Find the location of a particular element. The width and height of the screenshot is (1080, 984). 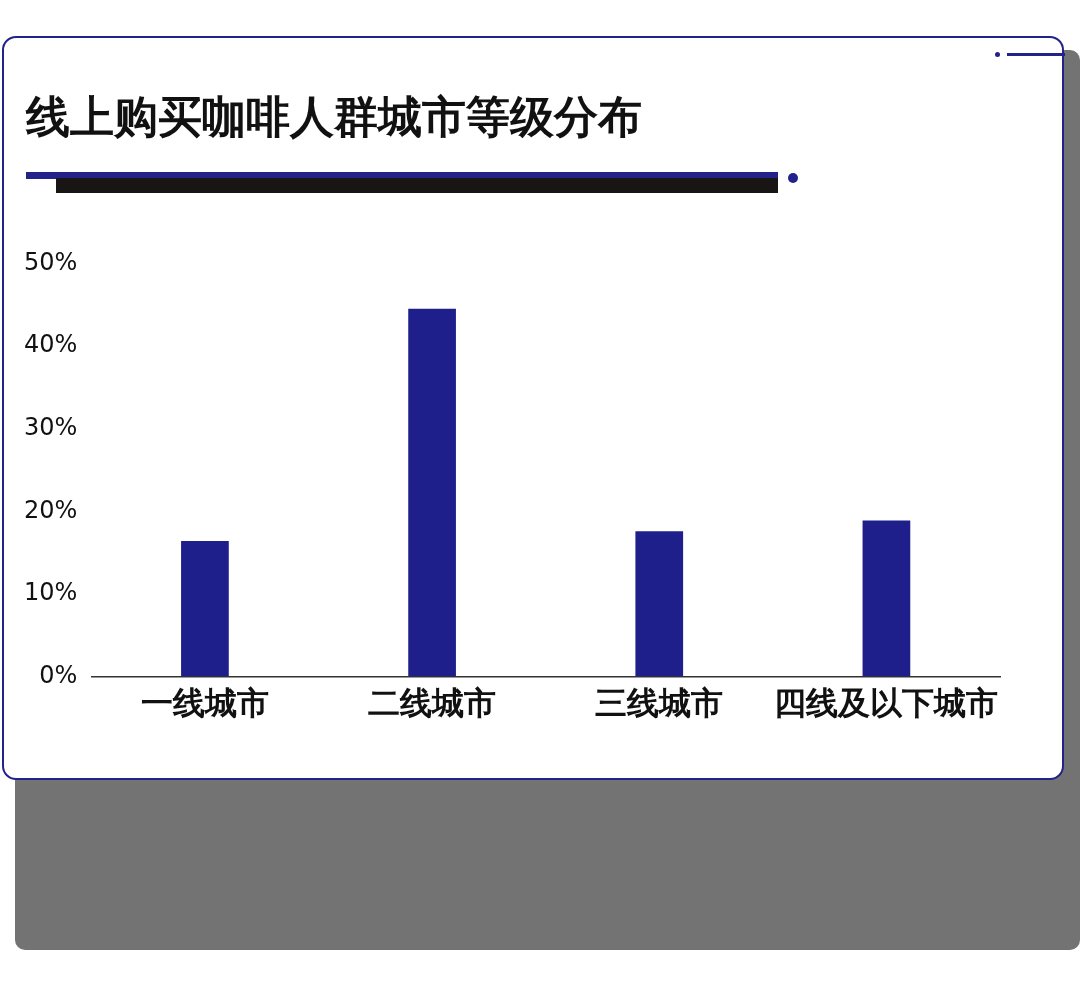

chart-title: 线上购买咖啡人群城市等级分布 is located at coordinates (334, 117).